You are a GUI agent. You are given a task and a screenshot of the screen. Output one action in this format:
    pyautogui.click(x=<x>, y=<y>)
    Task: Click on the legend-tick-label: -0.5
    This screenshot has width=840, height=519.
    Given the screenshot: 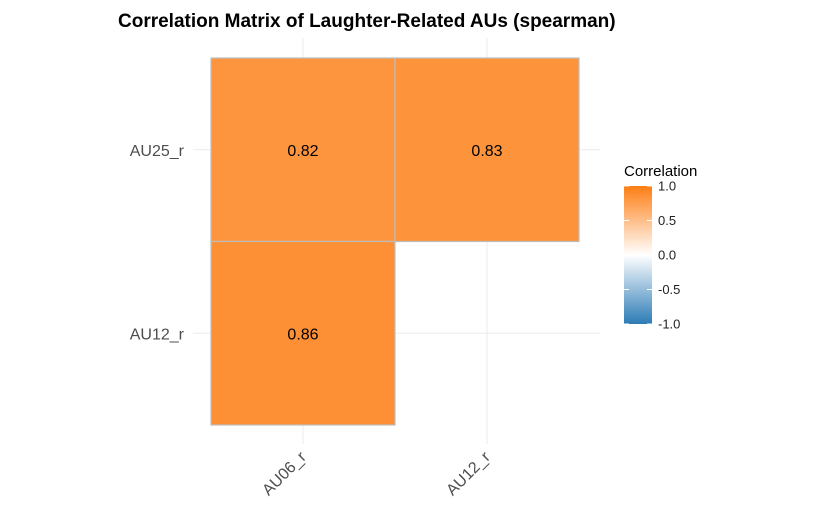 What is the action you would take?
    pyautogui.click(x=669, y=289)
    